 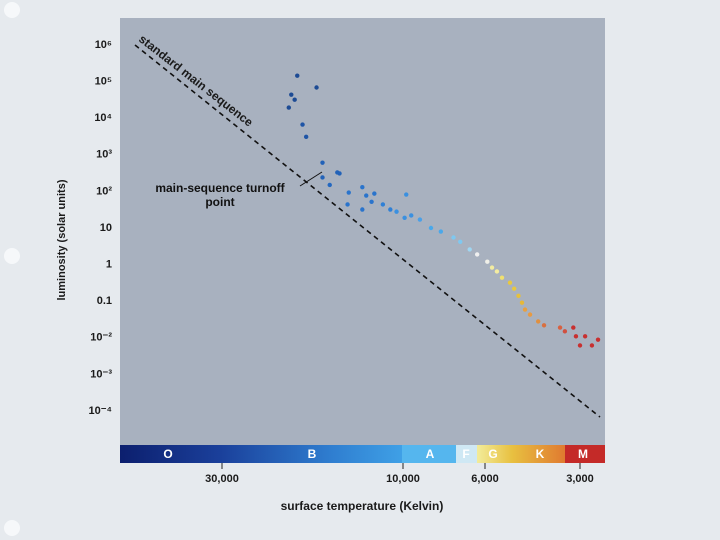 I want to click on y-tick-label: 10⁻², so click(x=101, y=338).